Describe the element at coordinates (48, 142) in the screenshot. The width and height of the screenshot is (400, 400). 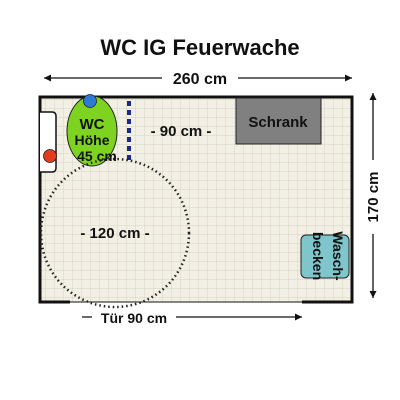
I see `corner-basin` at that location.